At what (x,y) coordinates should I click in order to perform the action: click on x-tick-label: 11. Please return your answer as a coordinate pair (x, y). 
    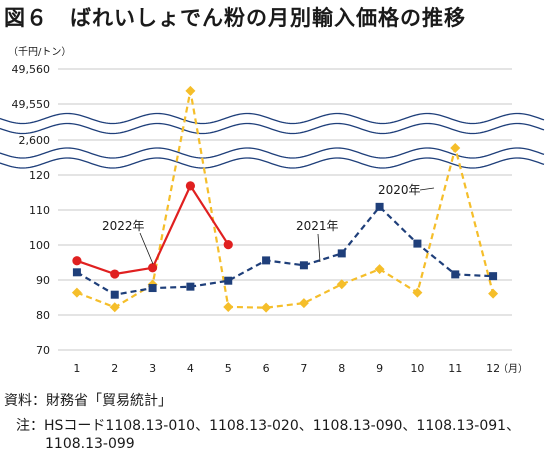
    Looking at the image, I should click on (455, 368).